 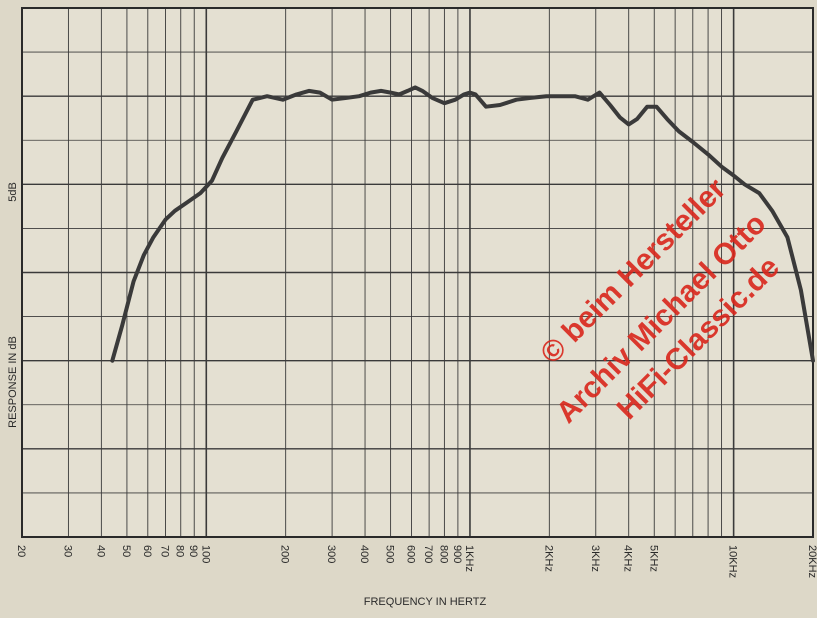 What do you see at coordinates (21, 551) in the screenshot?
I see `x-tick-label: 20` at bounding box center [21, 551].